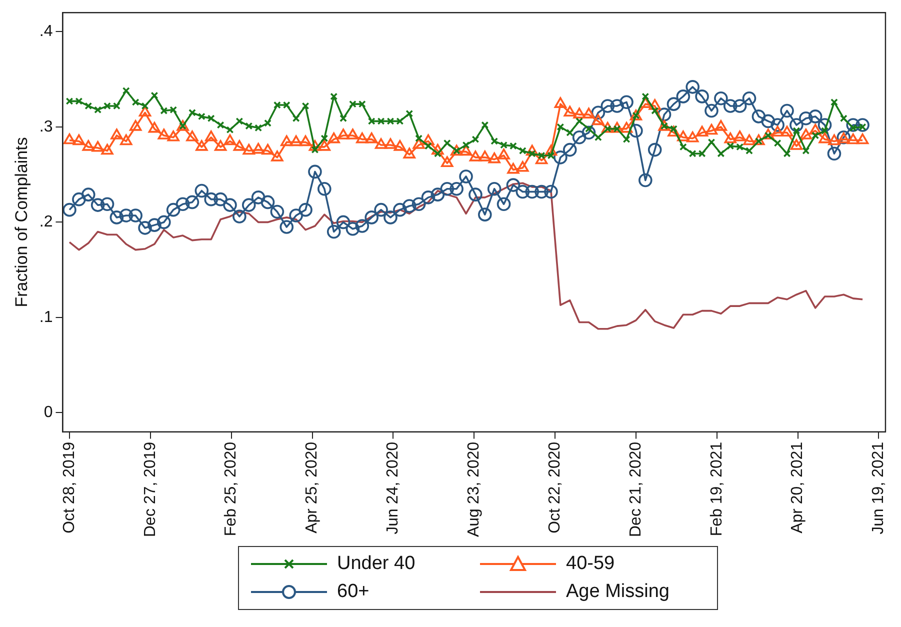 The width and height of the screenshot is (901, 627). Describe the element at coordinates (618, 592) in the screenshot. I see `legend-label: Age Missing` at that location.